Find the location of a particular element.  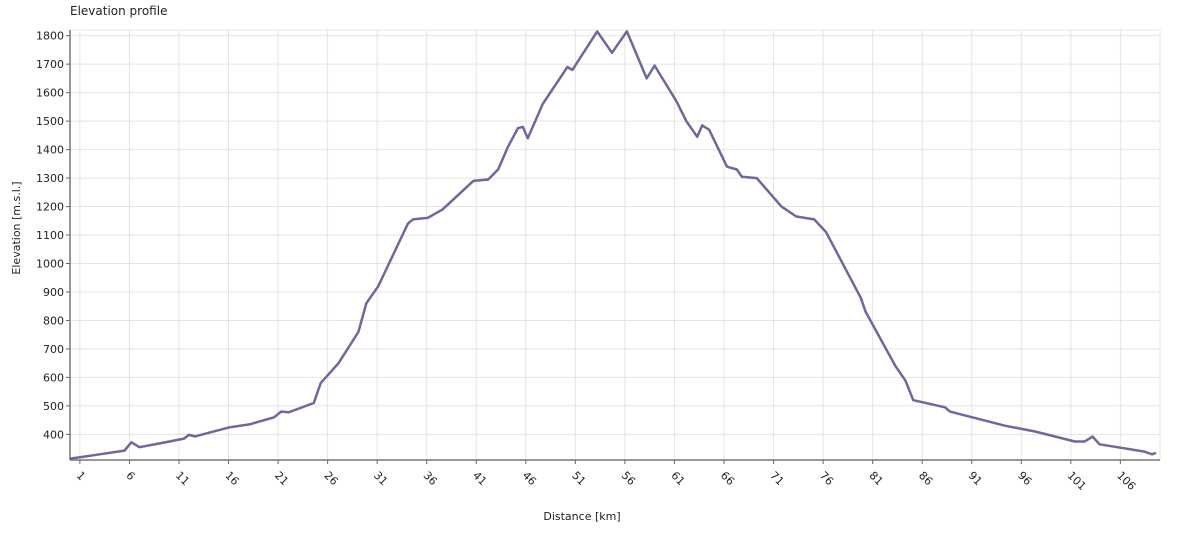

x-tick-label: 16 is located at coordinates (231, 478).